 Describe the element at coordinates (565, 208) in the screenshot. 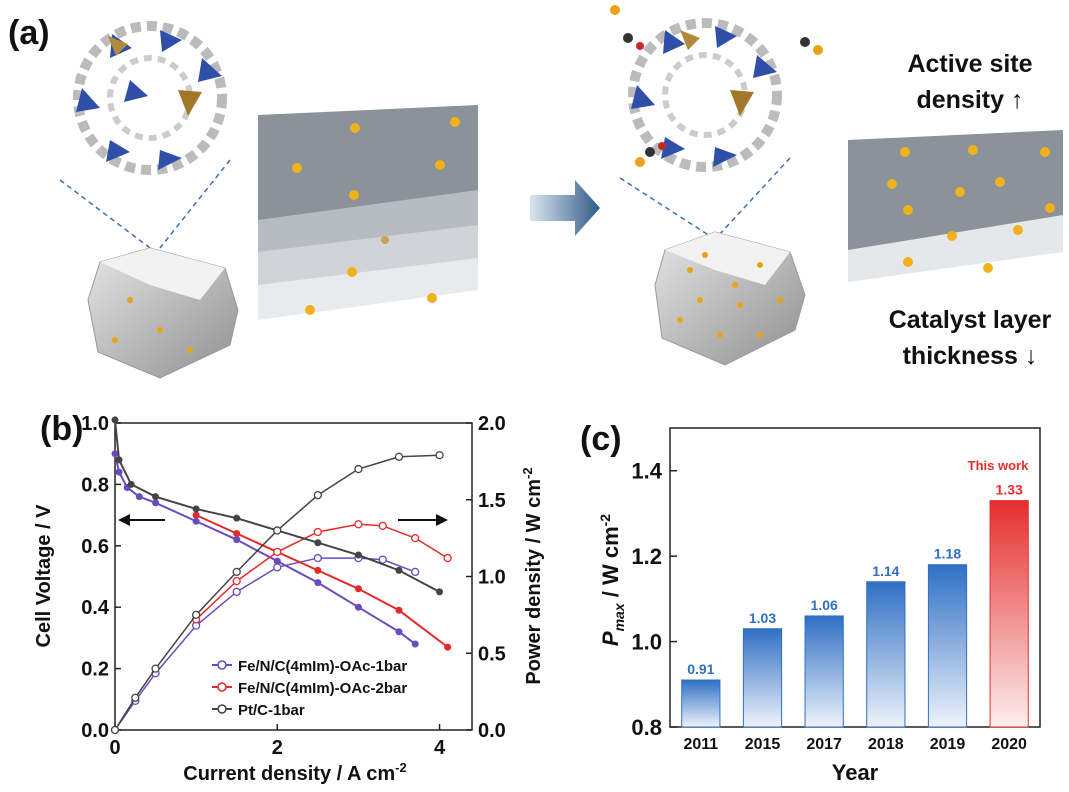

I see `right-arrow-icon` at that location.